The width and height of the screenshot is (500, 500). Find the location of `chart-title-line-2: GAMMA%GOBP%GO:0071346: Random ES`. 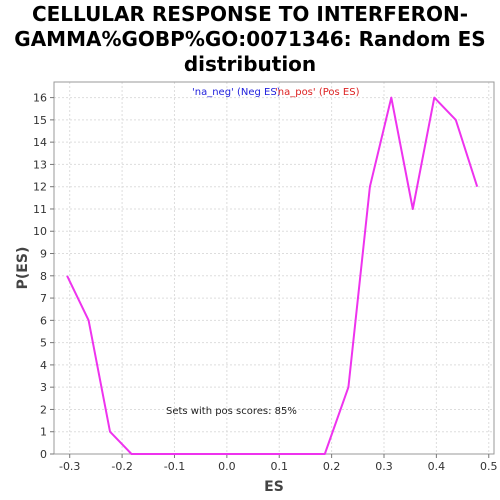

chart-title-line-2: GAMMA%GOBP%GO:0071346: Random ES is located at coordinates (250, 39).